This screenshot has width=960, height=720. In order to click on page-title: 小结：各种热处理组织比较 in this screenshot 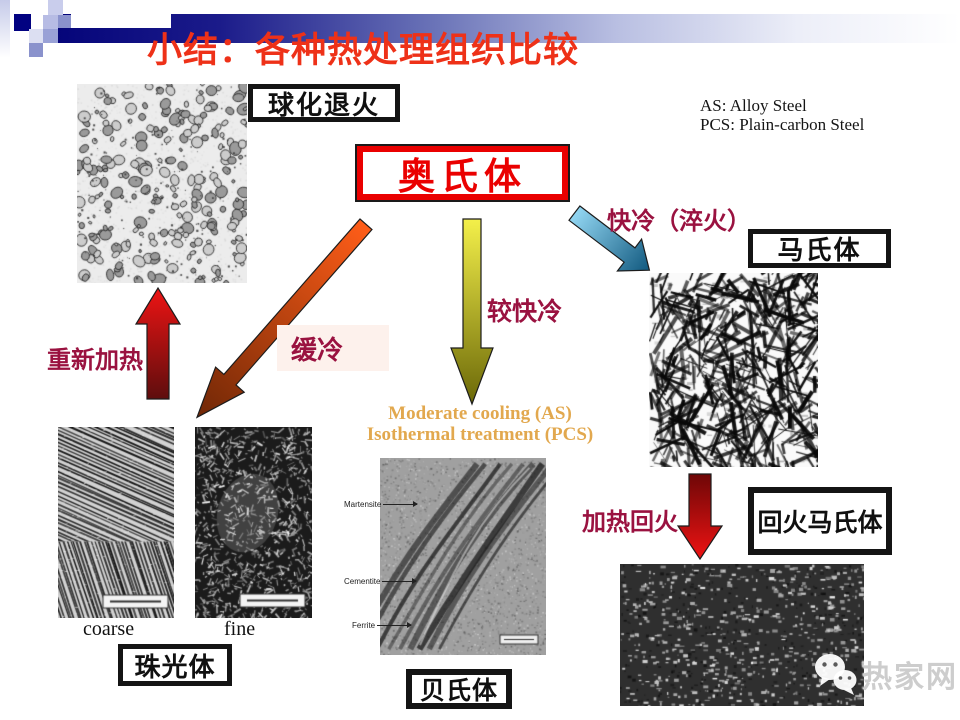, I will do `click(363, 50)`.